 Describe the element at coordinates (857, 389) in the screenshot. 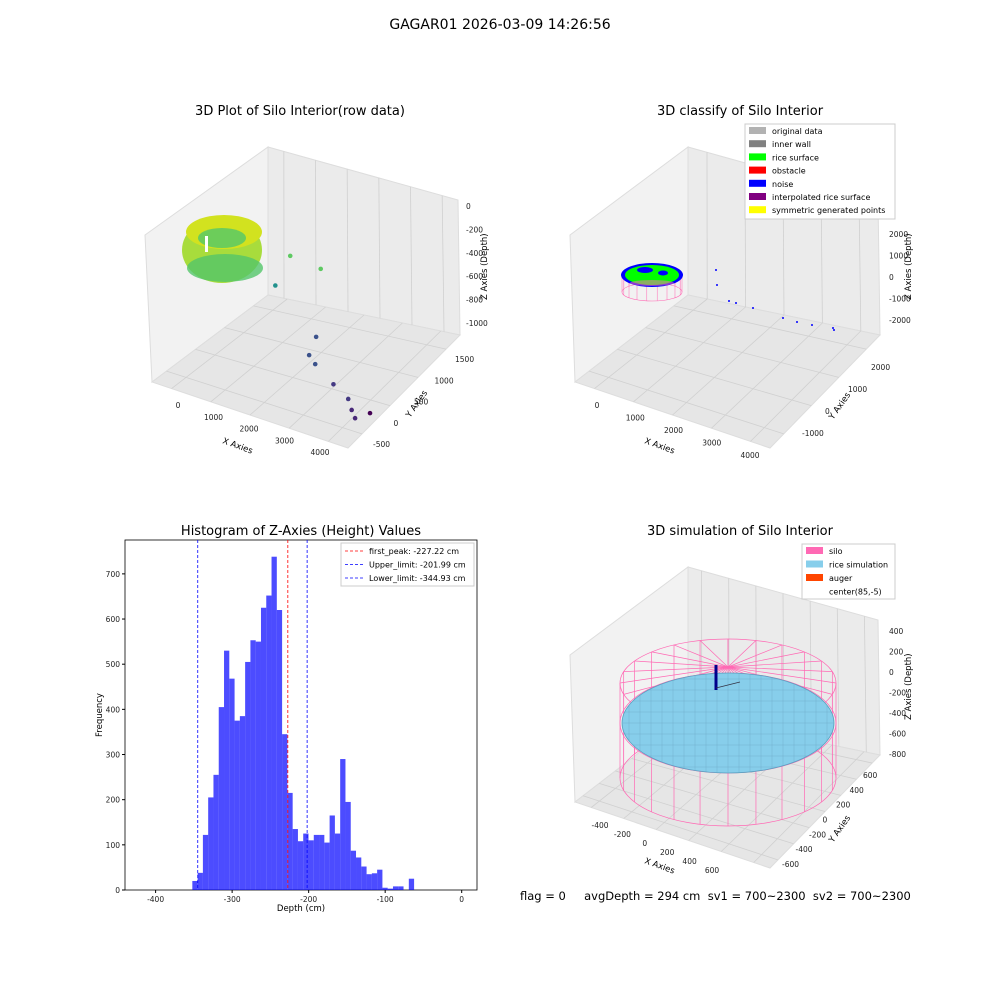

I see `y-tick: 1000` at that location.